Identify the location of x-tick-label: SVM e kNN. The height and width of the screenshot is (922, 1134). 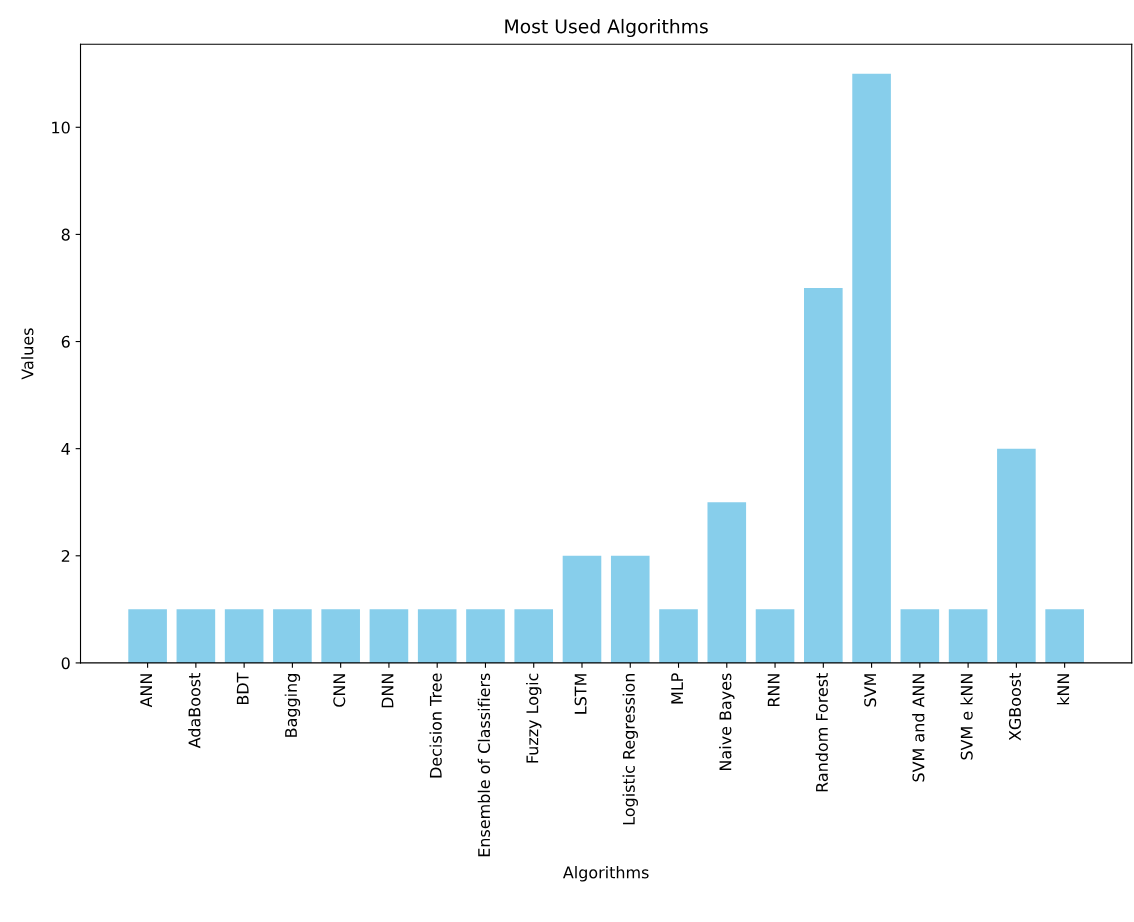
(966, 717).